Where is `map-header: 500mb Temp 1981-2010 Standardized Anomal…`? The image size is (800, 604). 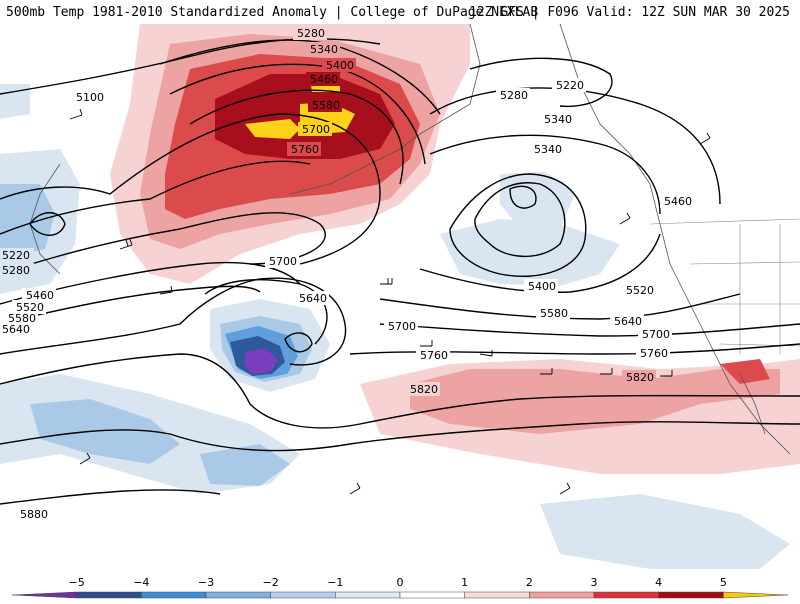 map-header: 500mb Temp 1981-2010 Standardized Anomal… is located at coordinates (400, 12).